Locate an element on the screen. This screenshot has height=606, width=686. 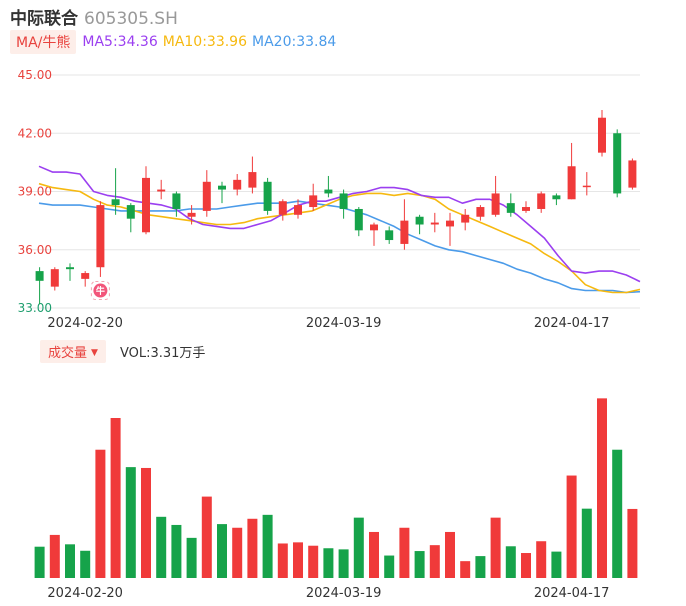
ma10-legend-item: MA10:33.96 is located at coordinates (205, 42).